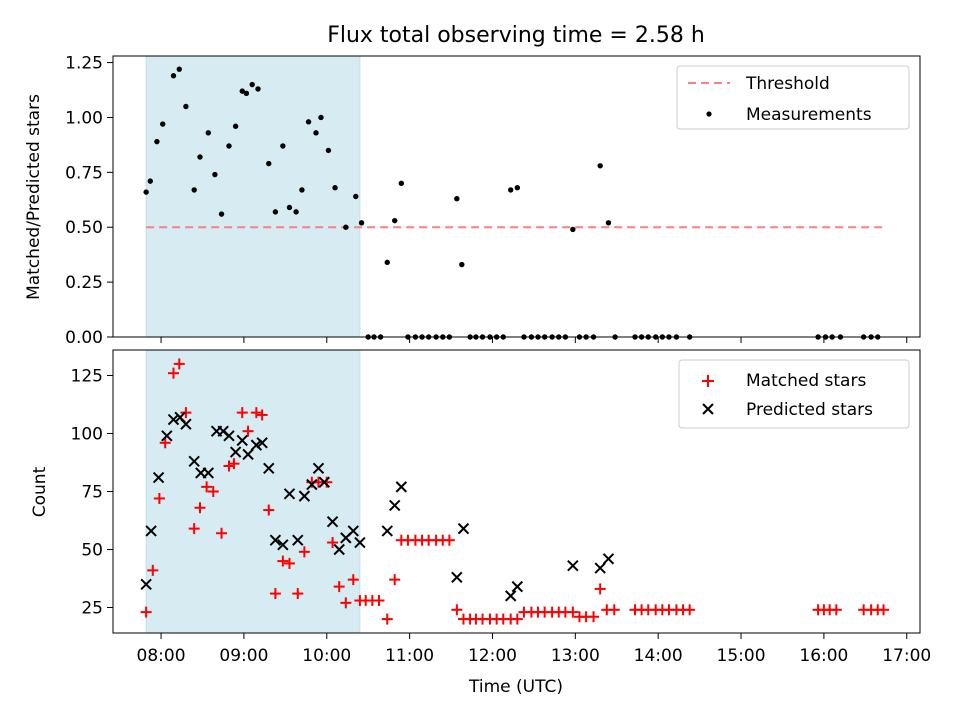 This screenshot has height=720, width=960. What do you see at coordinates (709, 114) in the screenshot?
I see `legend-measurements-swatch` at bounding box center [709, 114].